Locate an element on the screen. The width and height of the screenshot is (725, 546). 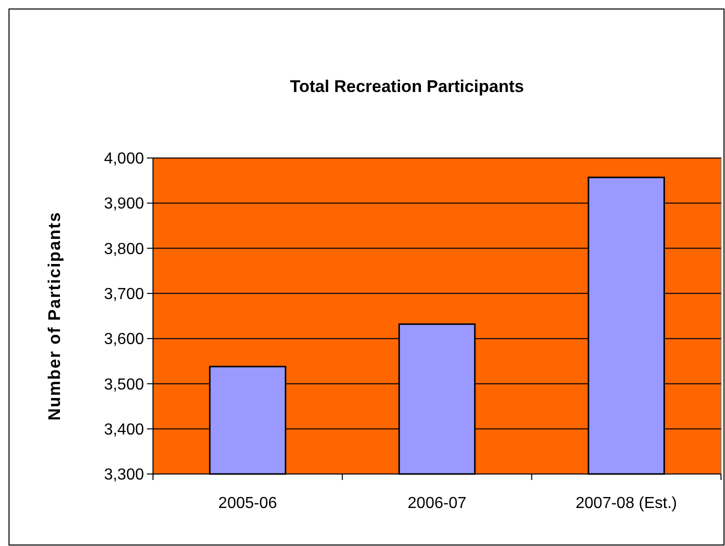
y-tick-label: 3,800 is located at coordinates (124, 249).